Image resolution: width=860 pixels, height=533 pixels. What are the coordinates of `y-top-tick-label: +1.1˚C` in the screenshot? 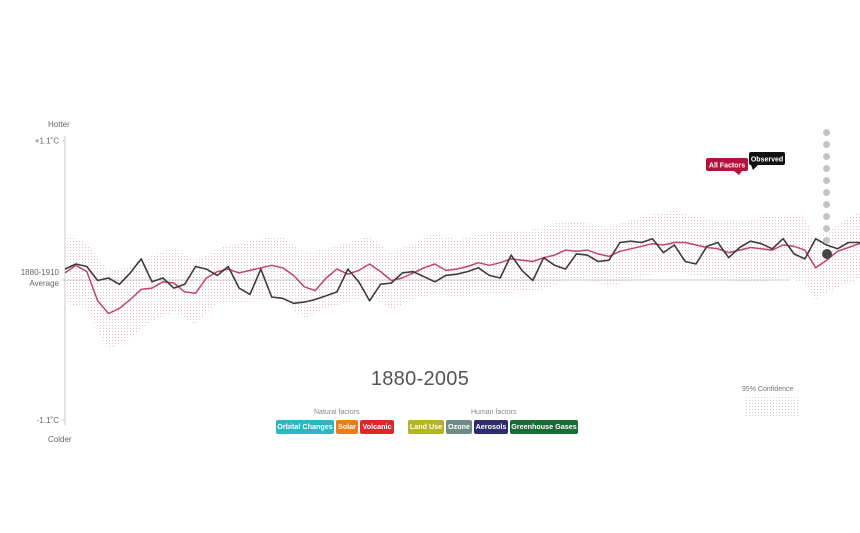 It's located at (47, 141).